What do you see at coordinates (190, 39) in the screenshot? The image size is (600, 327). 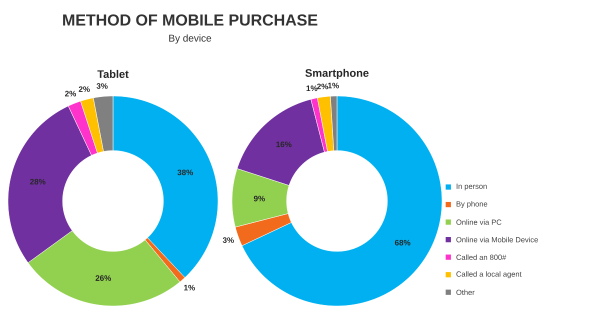 I see `text: By device` at bounding box center [190, 39].